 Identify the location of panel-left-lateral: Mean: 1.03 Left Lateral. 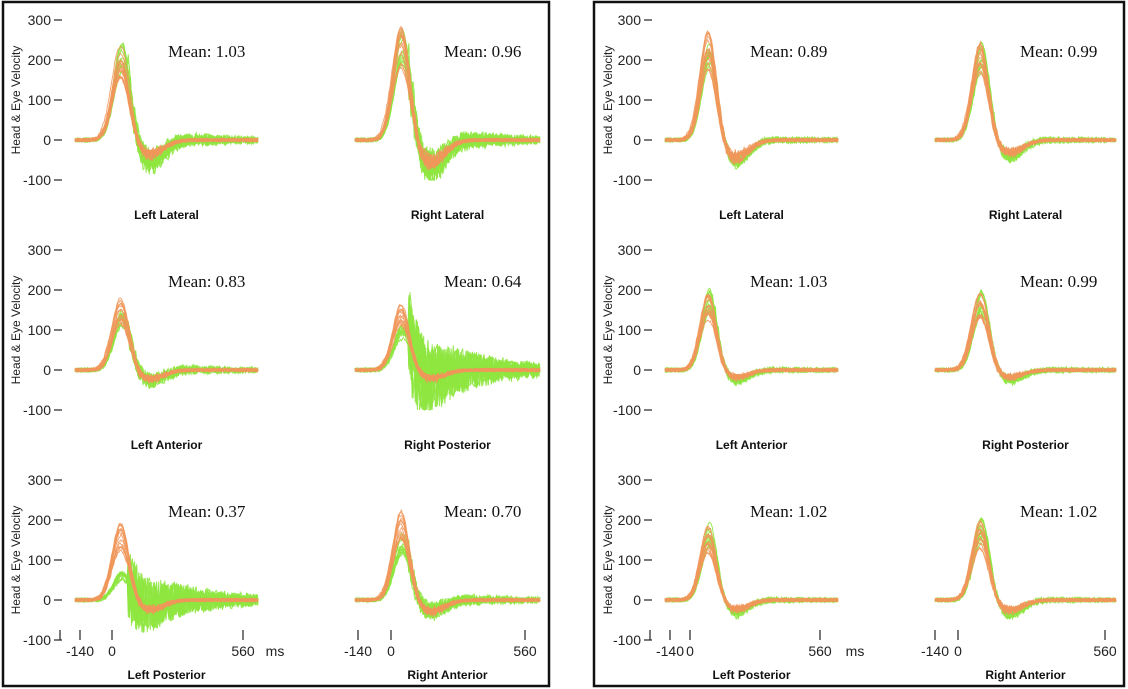
(166, 131).